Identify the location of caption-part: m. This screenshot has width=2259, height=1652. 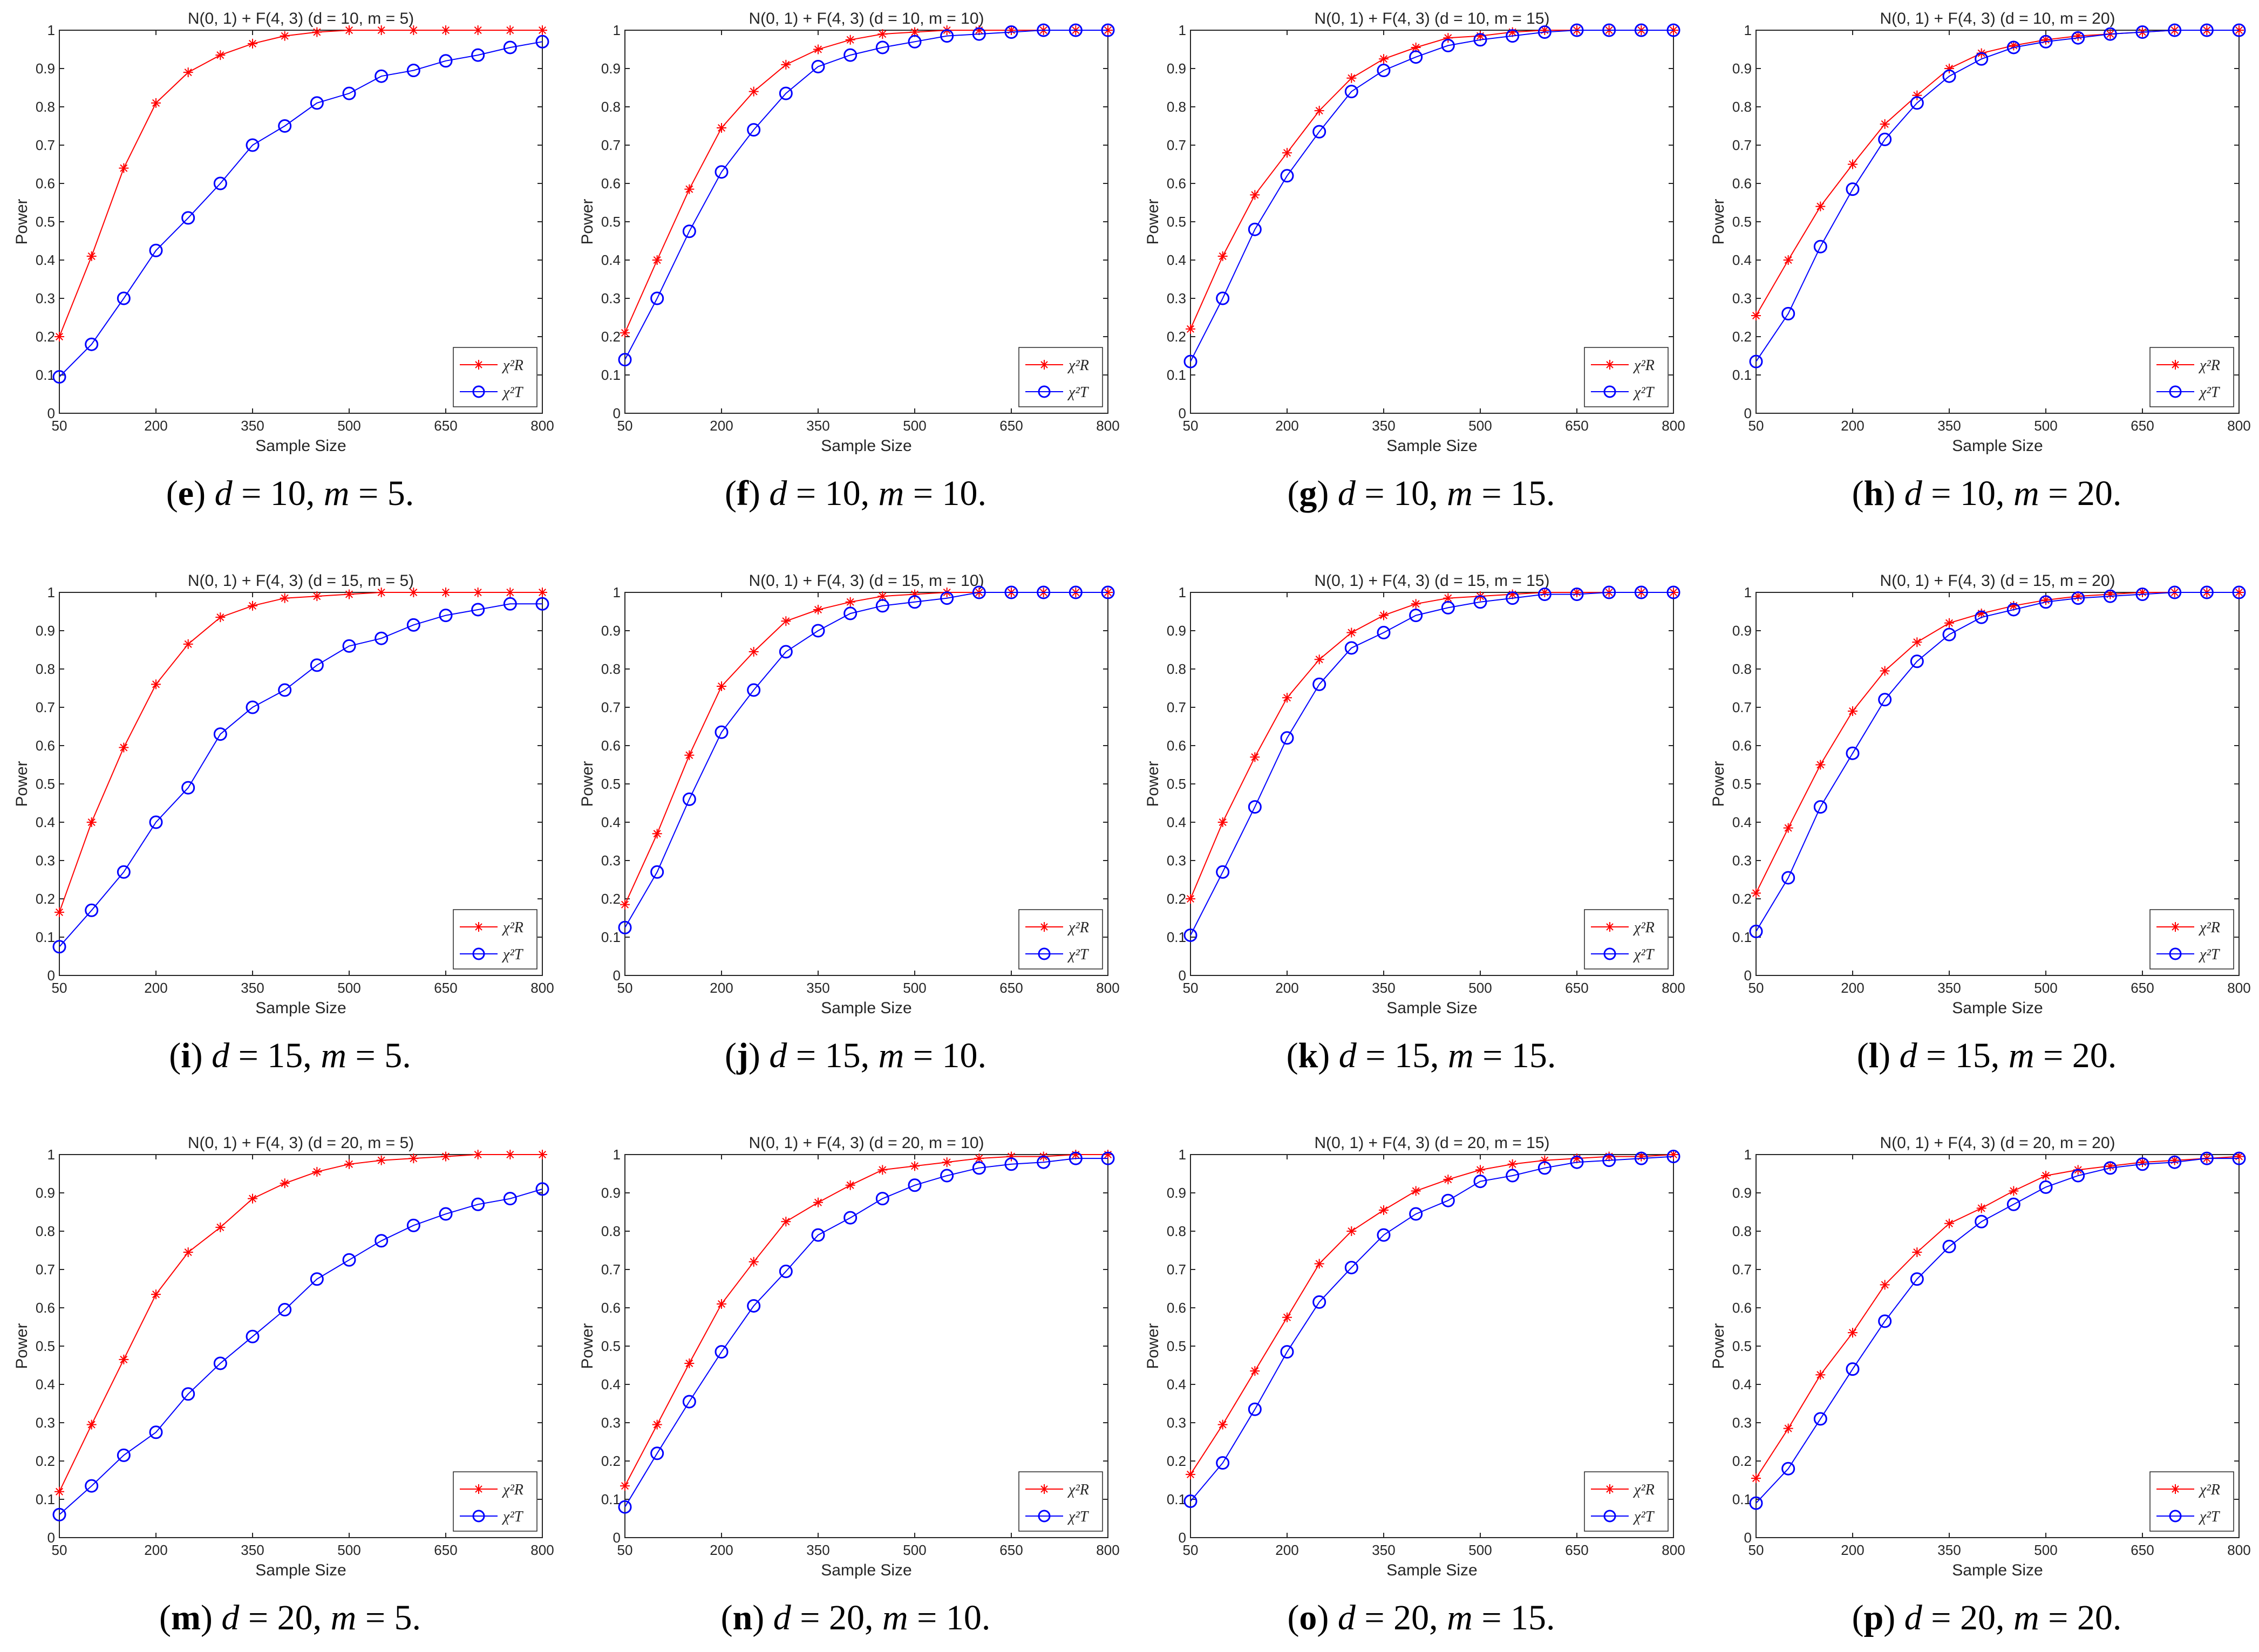
(344, 1618).